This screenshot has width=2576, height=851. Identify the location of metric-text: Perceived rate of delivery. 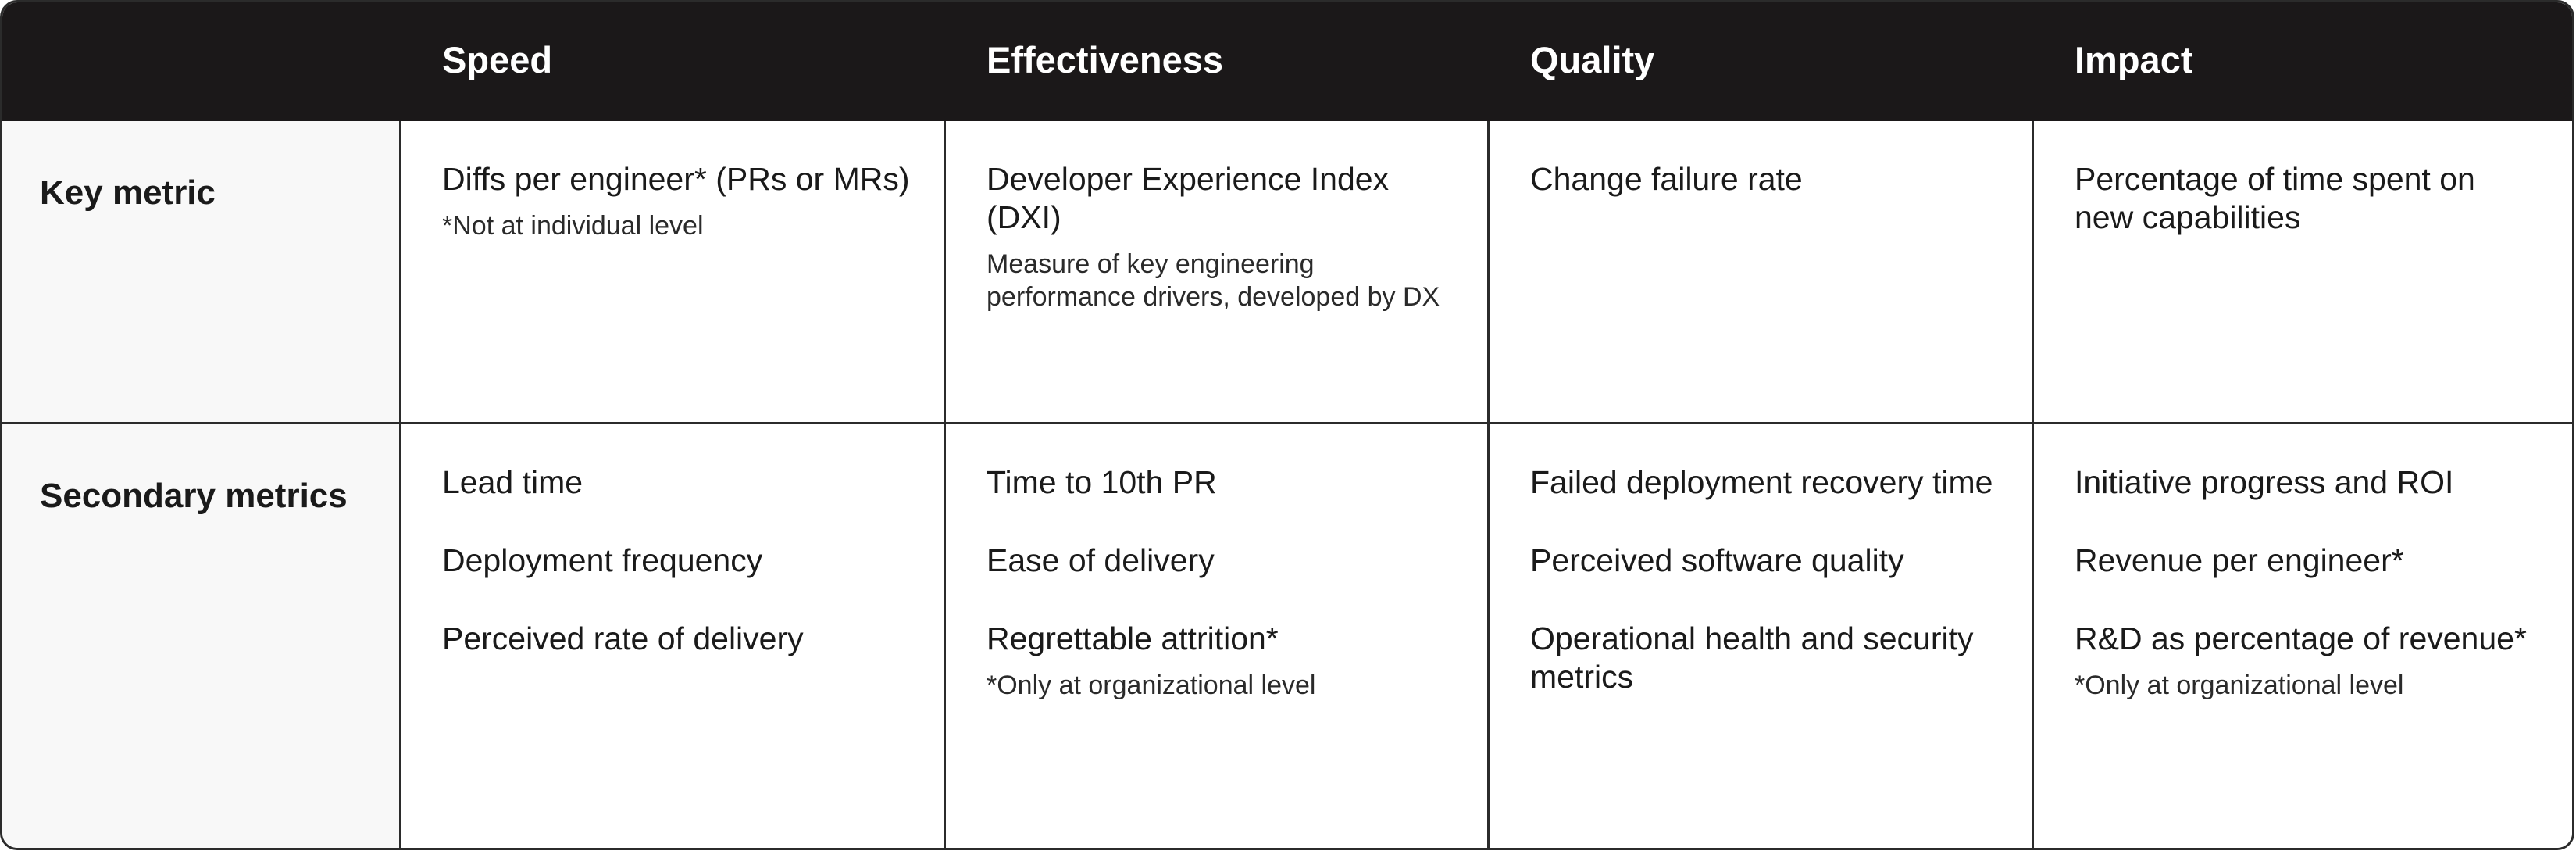
(623, 638).